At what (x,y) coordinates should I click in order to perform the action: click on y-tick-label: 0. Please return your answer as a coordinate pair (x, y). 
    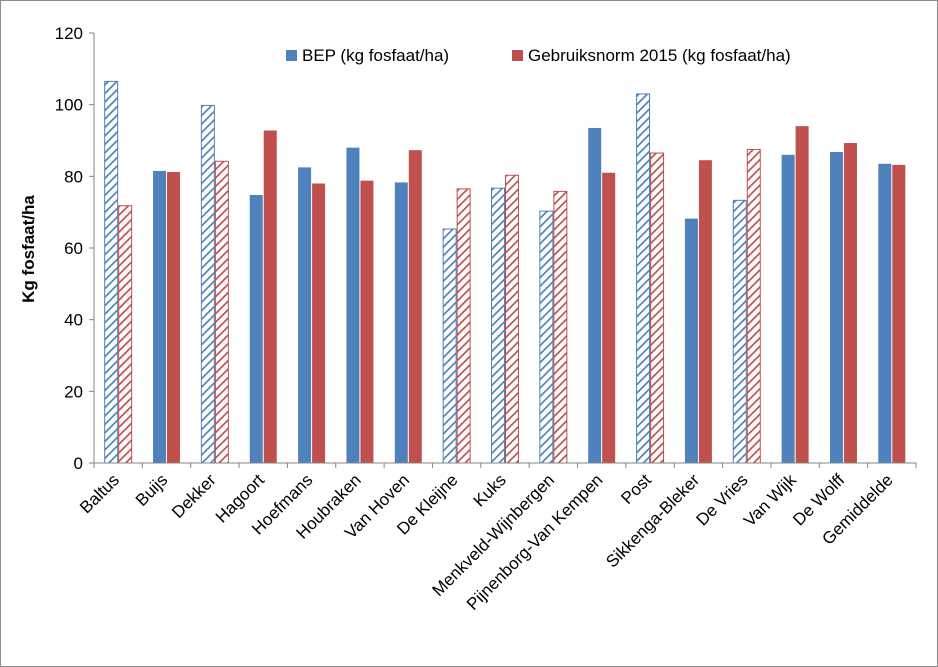
    Looking at the image, I should click on (78, 463).